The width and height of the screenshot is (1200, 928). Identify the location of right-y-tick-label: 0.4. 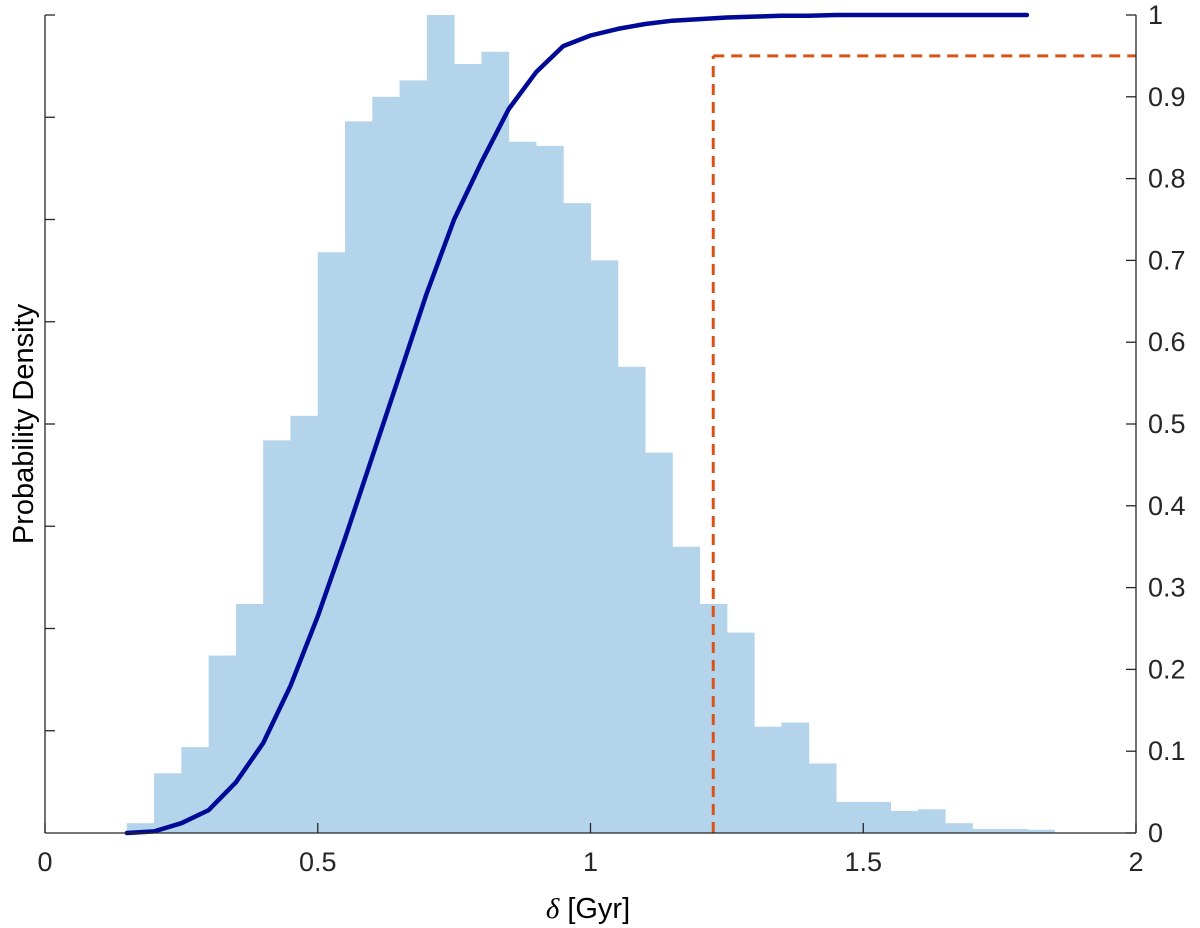
(1167, 506).